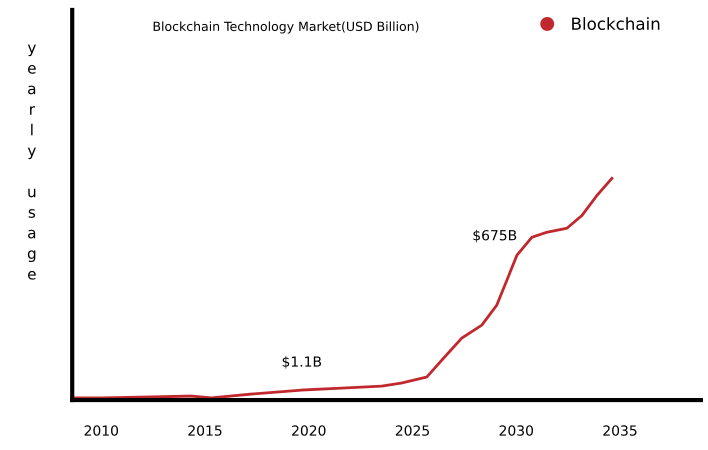  What do you see at coordinates (616, 23) in the screenshot?
I see `legend-label: Blockchain` at bounding box center [616, 23].